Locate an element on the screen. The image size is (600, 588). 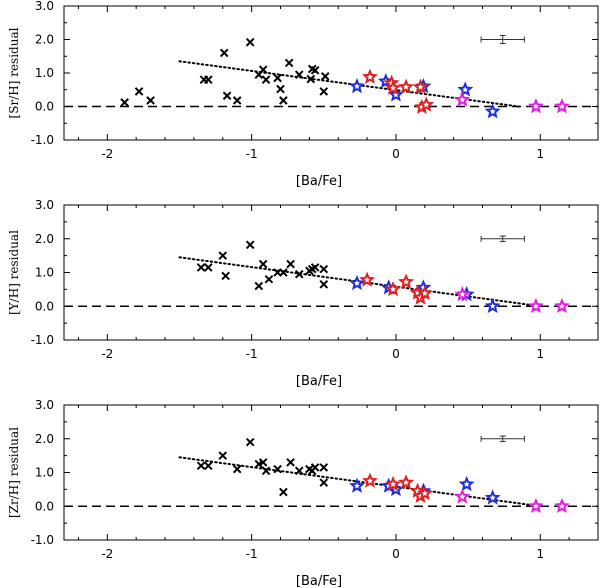
y-axis-label: [Y/H] residual is located at coordinates (14, 272).